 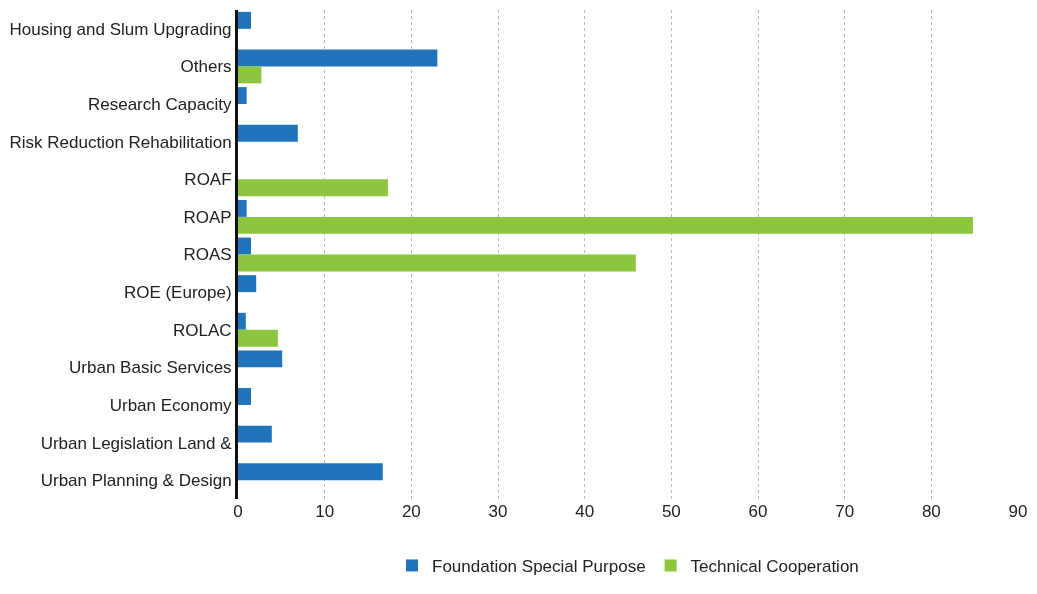 I want to click on y-tick-label: Urban Economy, so click(x=171, y=405).